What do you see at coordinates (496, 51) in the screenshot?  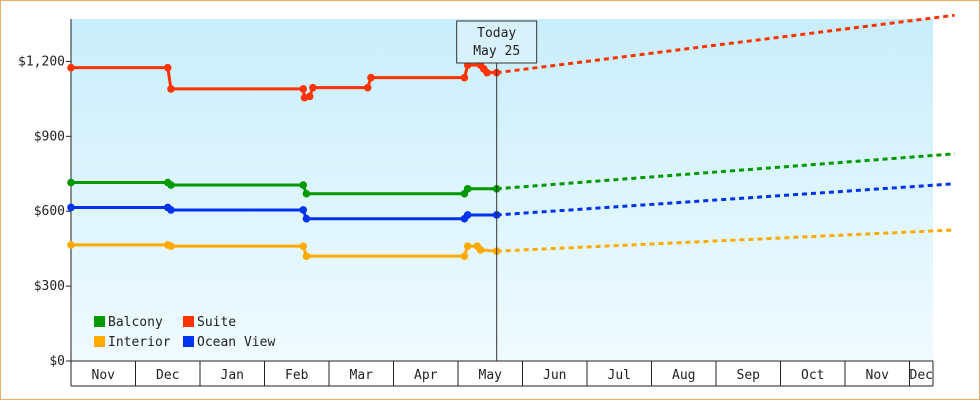 I see `today-date: May 25` at bounding box center [496, 51].